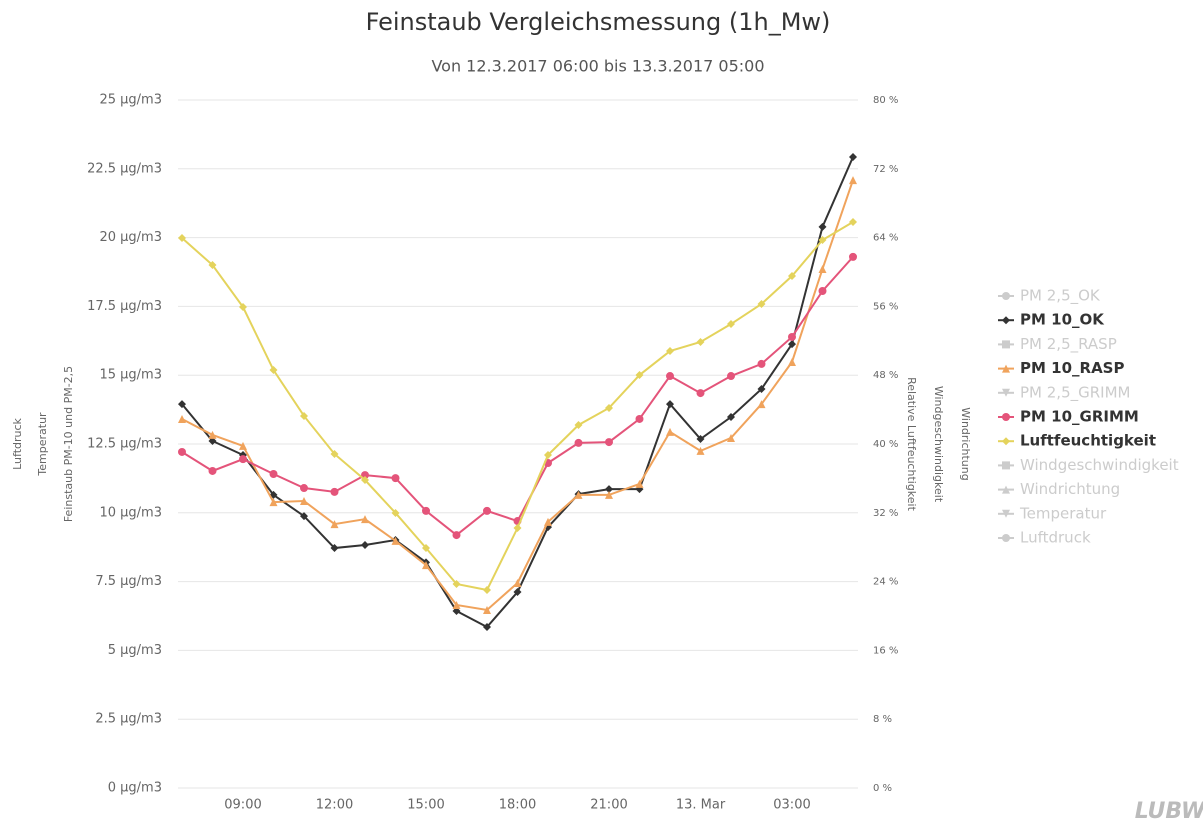 The width and height of the screenshot is (1203, 825). What do you see at coordinates (68, 444) in the screenshot?
I see `y-axis-title: Feinstaub PM-10 und PM-2,5` at bounding box center [68, 444].